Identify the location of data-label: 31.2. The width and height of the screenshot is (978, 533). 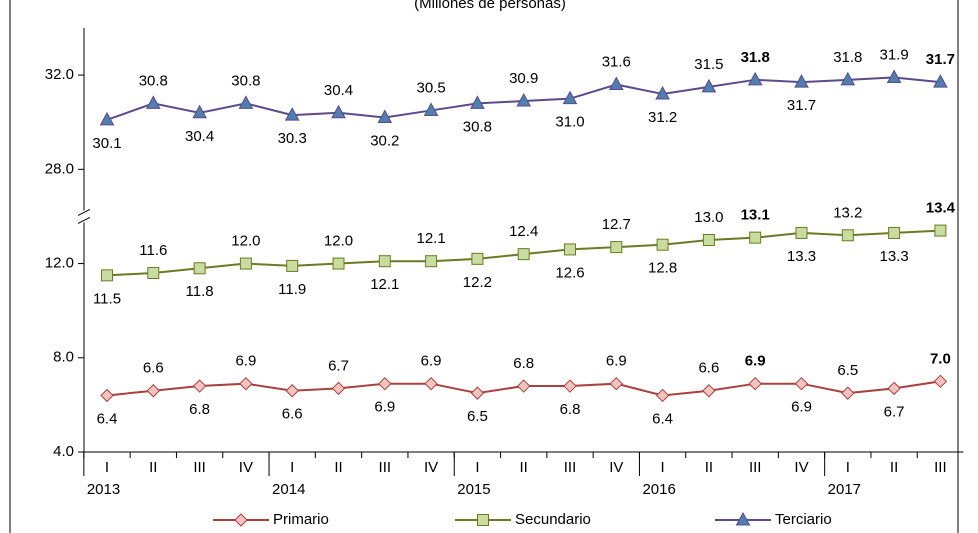
(662, 117).